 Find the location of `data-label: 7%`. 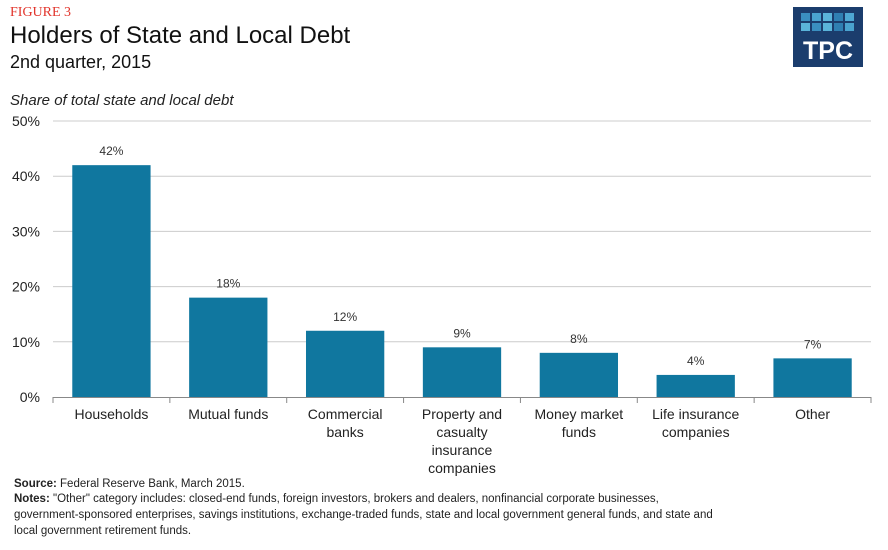

data-label: 7% is located at coordinates (813, 344).